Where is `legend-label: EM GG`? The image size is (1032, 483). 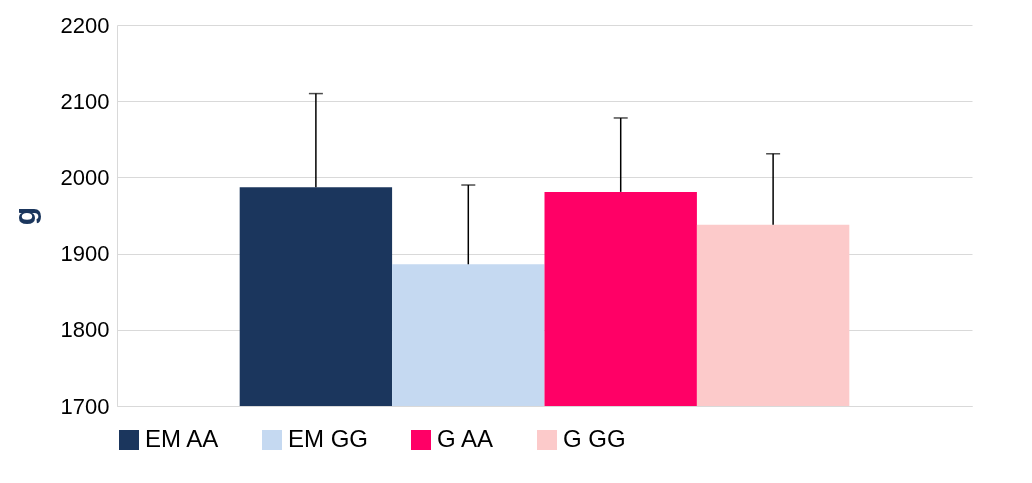
legend-label: EM GG is located at coordinates (328, 438).